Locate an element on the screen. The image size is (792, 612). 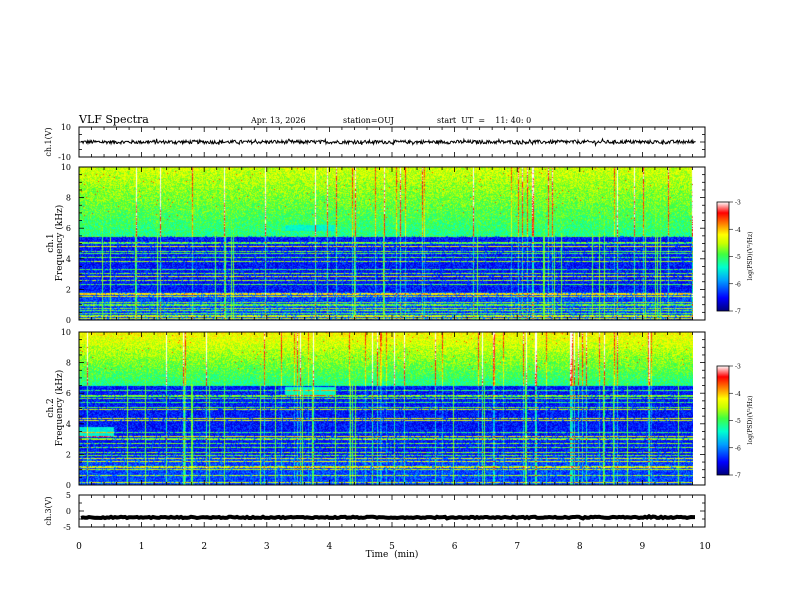
colorbar-ch1-tick-label--7: -7 is located at coordinates (738, 312).